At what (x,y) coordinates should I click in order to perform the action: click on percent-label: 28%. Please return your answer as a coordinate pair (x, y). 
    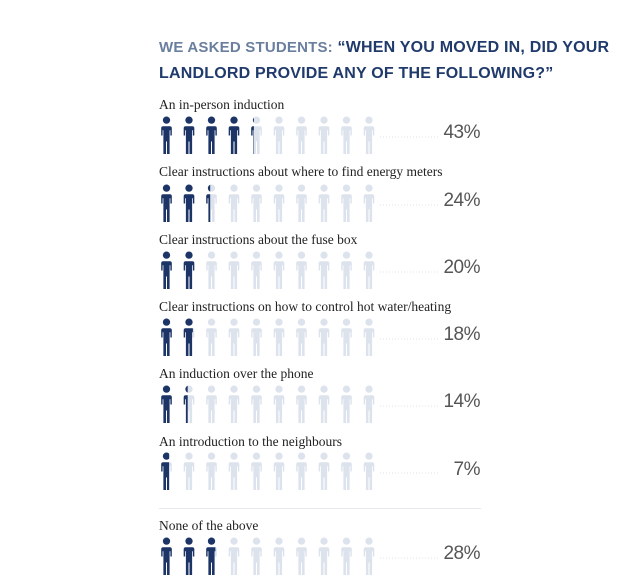
    Looking at the image, I should click on (461, 553).